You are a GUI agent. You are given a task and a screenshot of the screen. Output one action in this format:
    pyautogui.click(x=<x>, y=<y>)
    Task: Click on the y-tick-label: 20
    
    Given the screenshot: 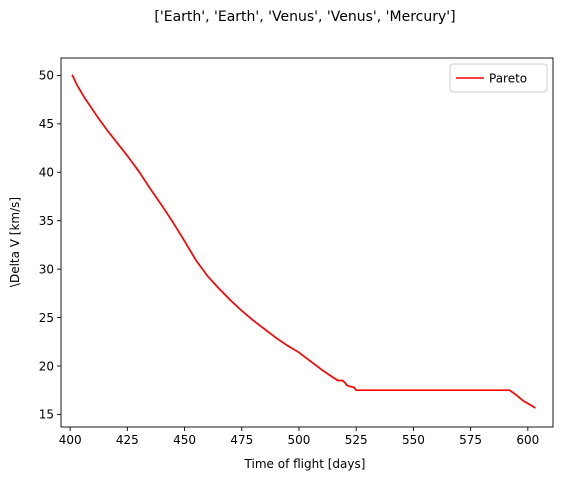 What is the action you would take?
    pyautogui.click(x=46, y=366)
    